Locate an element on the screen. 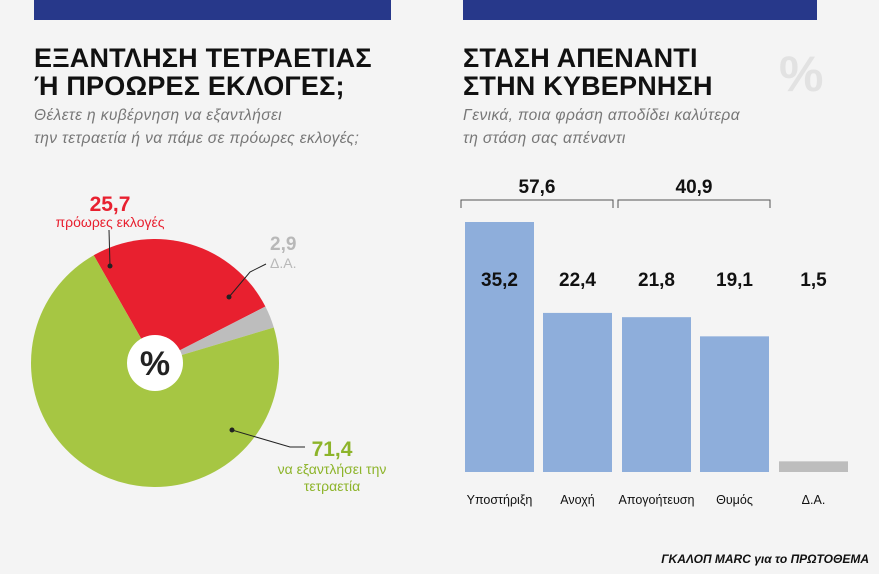  pie-label-value: 71,4 is located at coordinates (332, 449).